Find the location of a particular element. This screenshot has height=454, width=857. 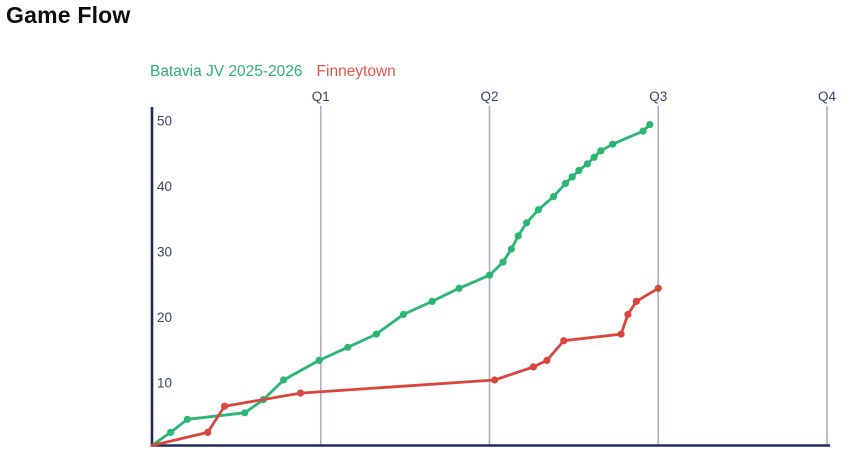

legend-item-batavia: Batavia JV 2025-2026 is located at coordinates (226, 71).